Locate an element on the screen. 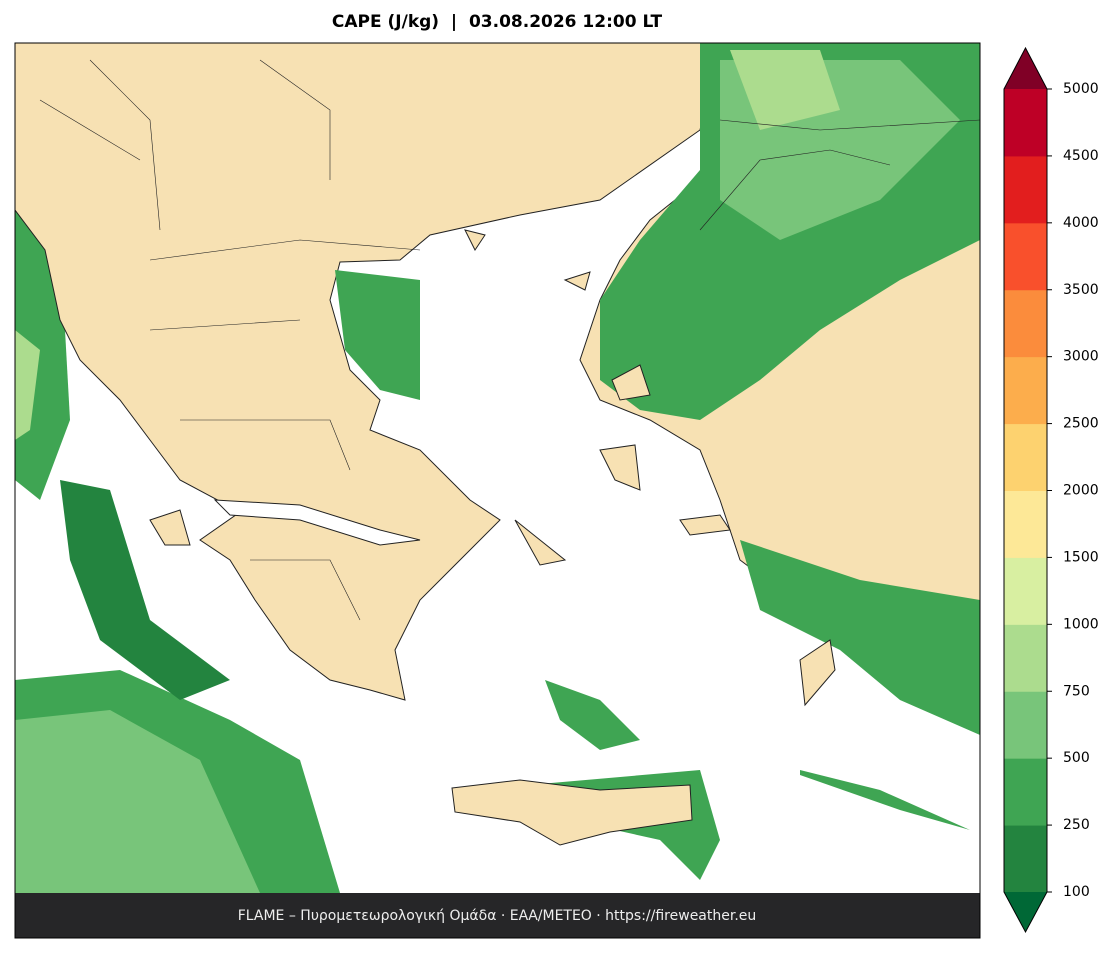 The width and height of the screenshot is (1119, 953). colorbar-tick-label: 5000 is located at coordinates (1081, 89).